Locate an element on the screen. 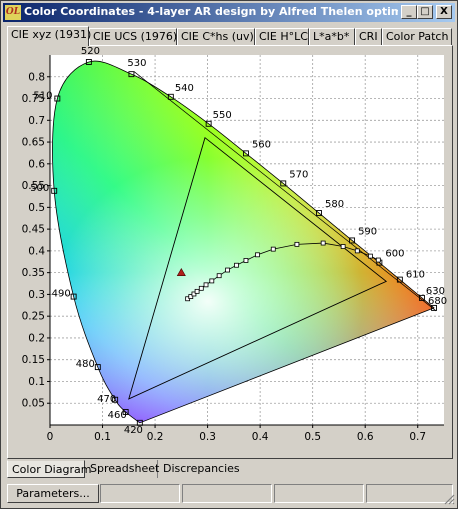 The image size is (458, 509). tab-spreadsheet: Spreadsheet is located at coordinates (122, 469).